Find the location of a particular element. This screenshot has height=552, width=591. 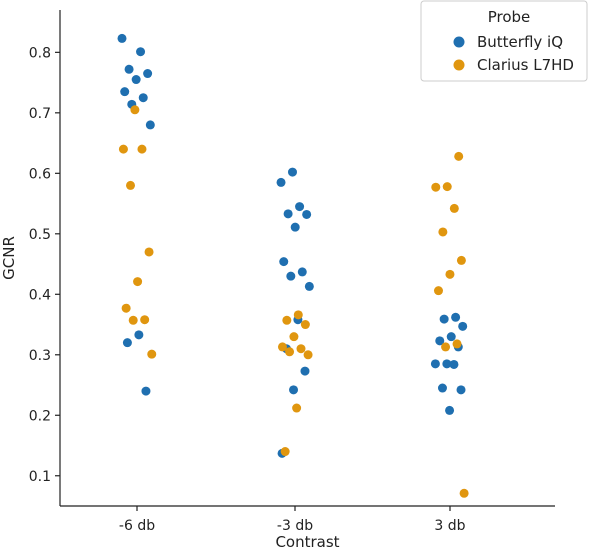

legend-label-clarius-l7hd: Clarius L7HD is located at coordinates (525, 65).